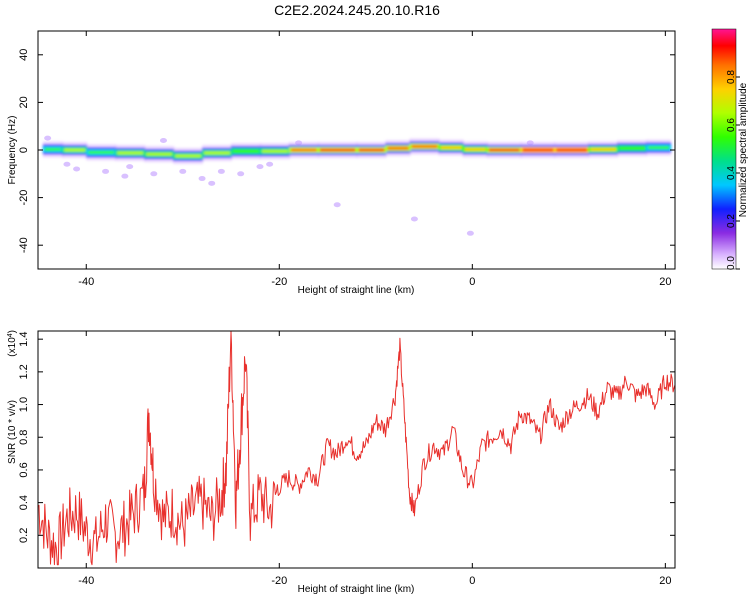  Describe the element at coordinates (24, 371) in the screenshot. I see `snr-y-tick-label: 1.2` at that location.